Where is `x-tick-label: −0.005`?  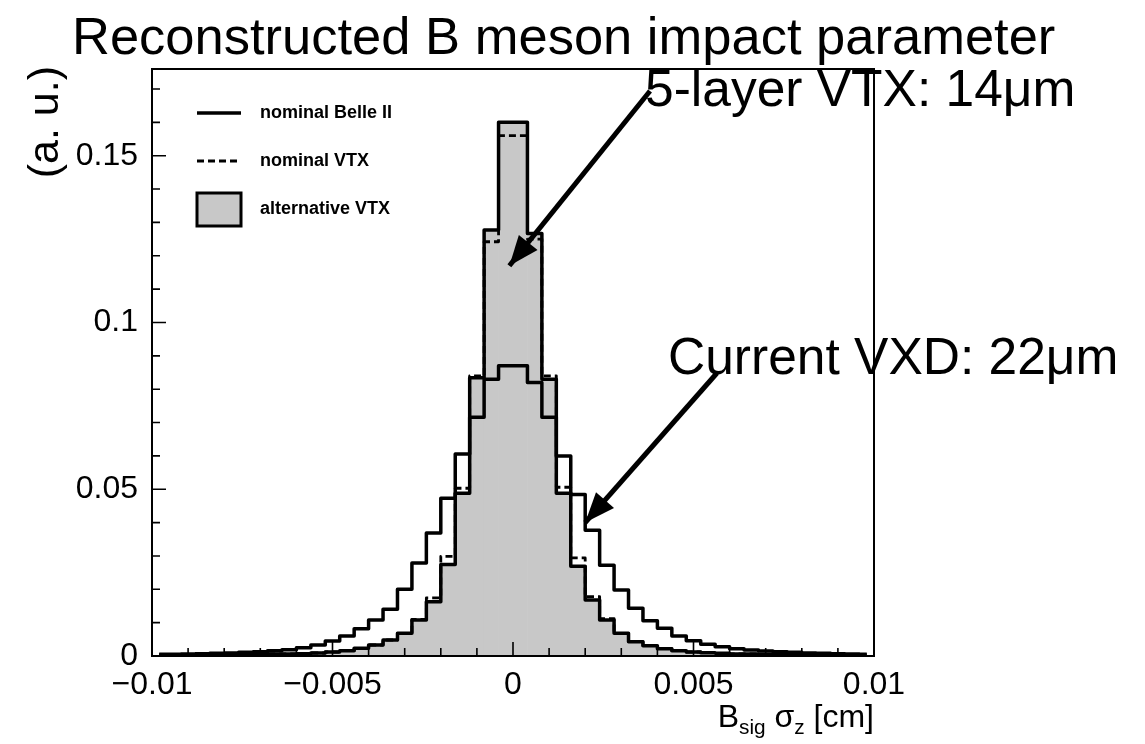
x-tick-label: −0.005 is located at coordinates (332, 683).